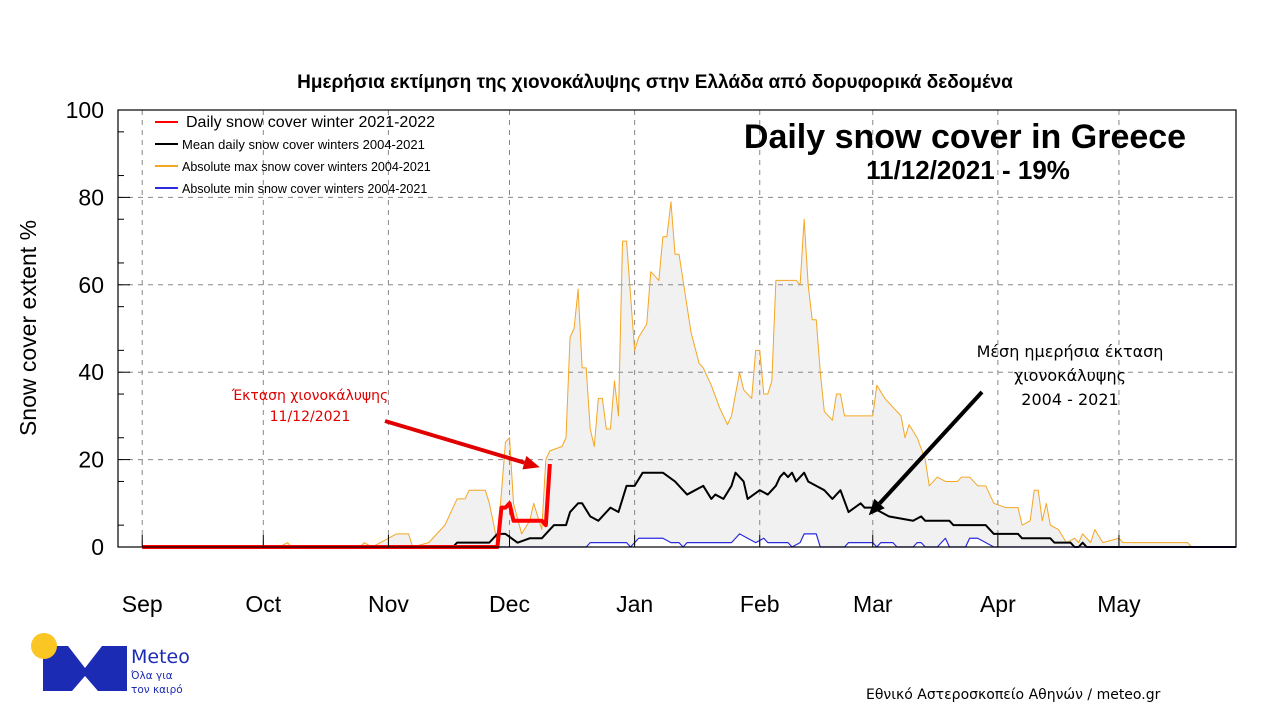  Describe the element at coordinates (873, 604) in the screenshot. I see `x-tick-label: Mar` at that location.